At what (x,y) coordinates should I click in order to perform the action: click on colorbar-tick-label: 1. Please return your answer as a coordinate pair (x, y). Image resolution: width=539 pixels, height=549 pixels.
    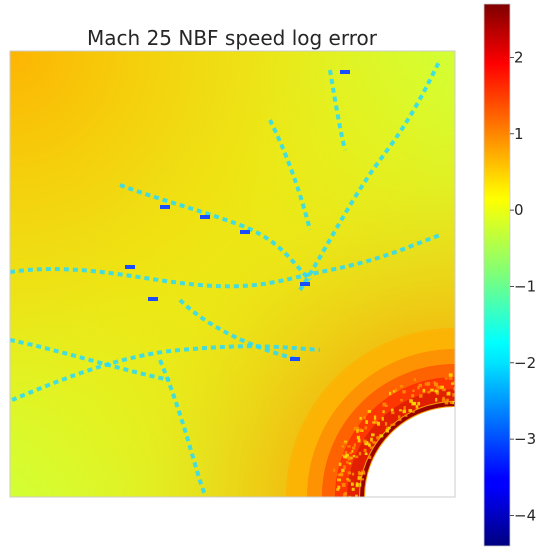
    Looking at the image, I should click on (519, 134).